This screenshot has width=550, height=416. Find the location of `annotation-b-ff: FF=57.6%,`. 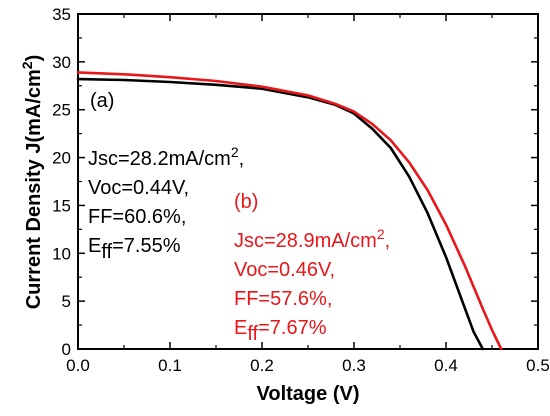

annotation-b-ff: FF=57.6%, is located at coordinates (283, 299).